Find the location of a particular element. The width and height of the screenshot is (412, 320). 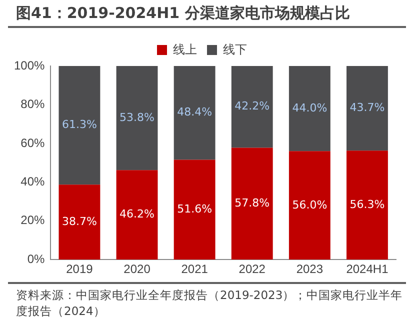

y-tick-label: 60% is located at coordinates (33, 143).